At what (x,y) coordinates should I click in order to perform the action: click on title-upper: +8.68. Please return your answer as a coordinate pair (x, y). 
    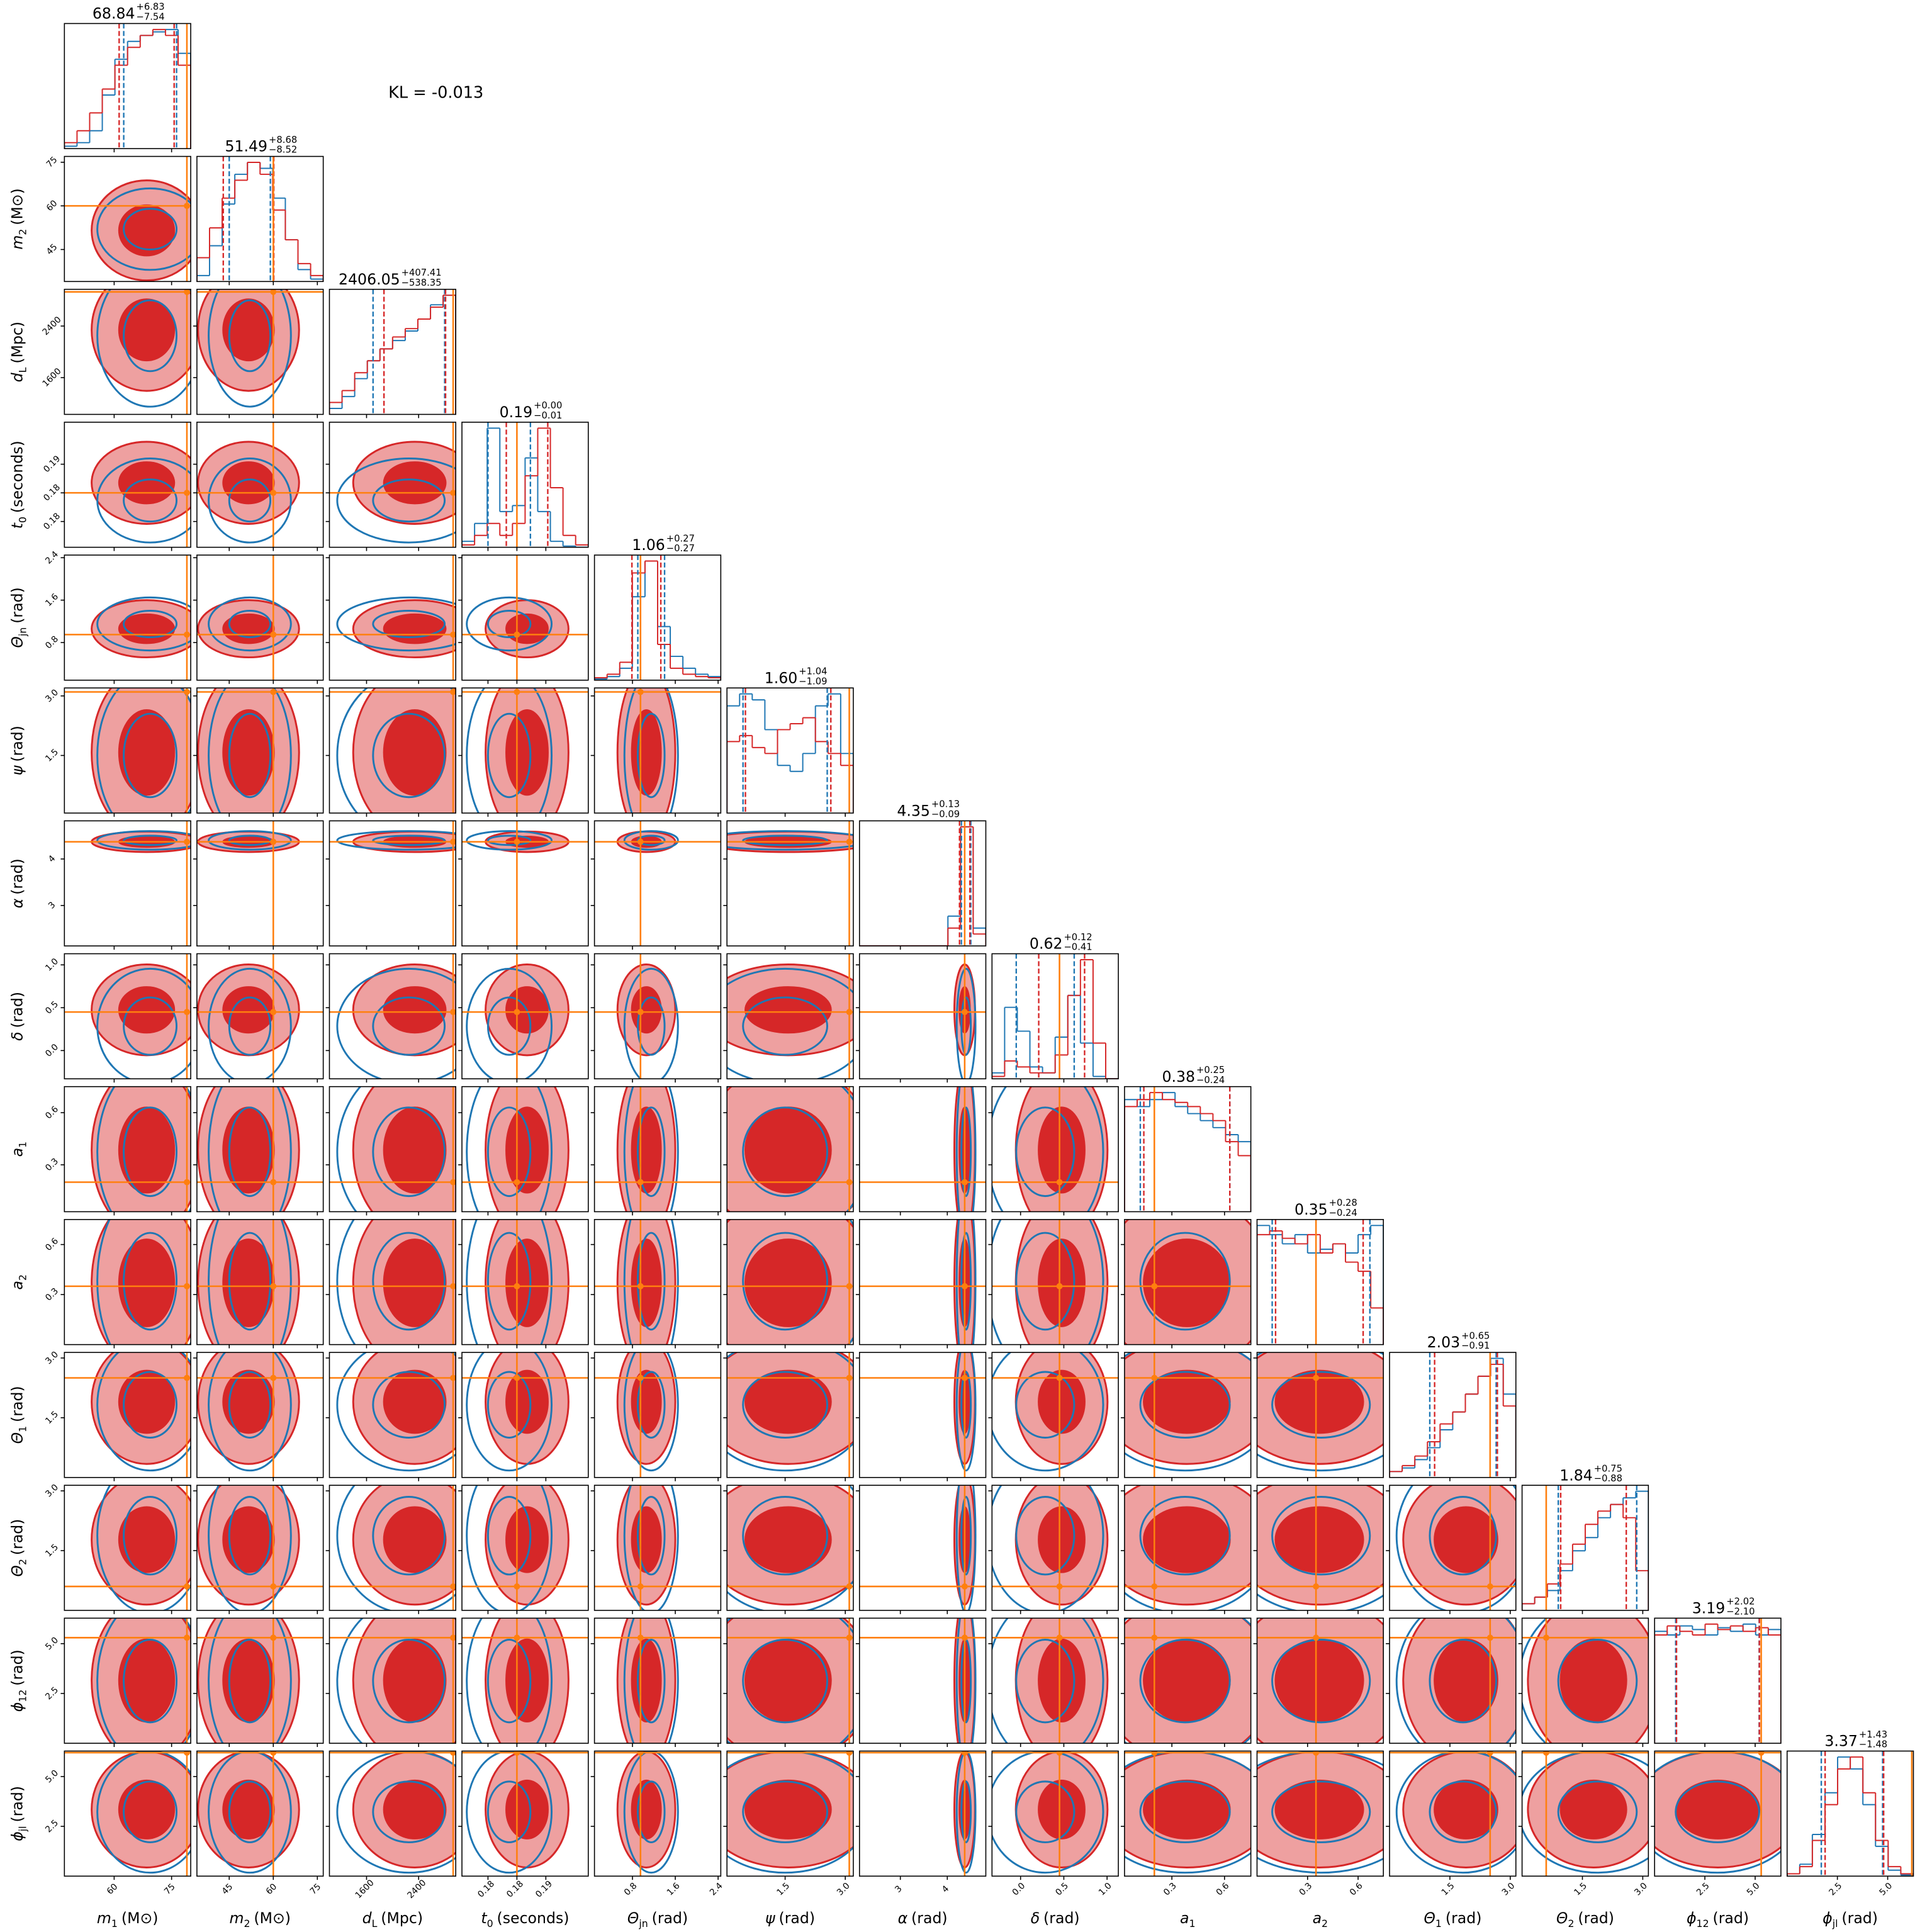
    Looking at the image, I should click on (283, 140).